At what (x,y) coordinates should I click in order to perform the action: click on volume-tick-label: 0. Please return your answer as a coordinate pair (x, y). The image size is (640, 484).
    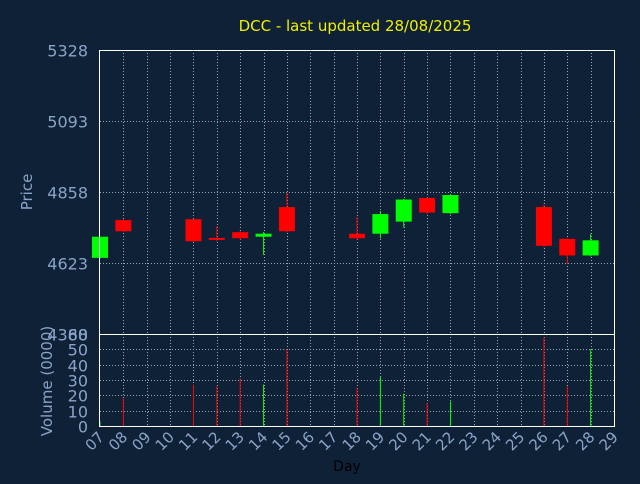
    Looking at the image, I should click on (83, 427).